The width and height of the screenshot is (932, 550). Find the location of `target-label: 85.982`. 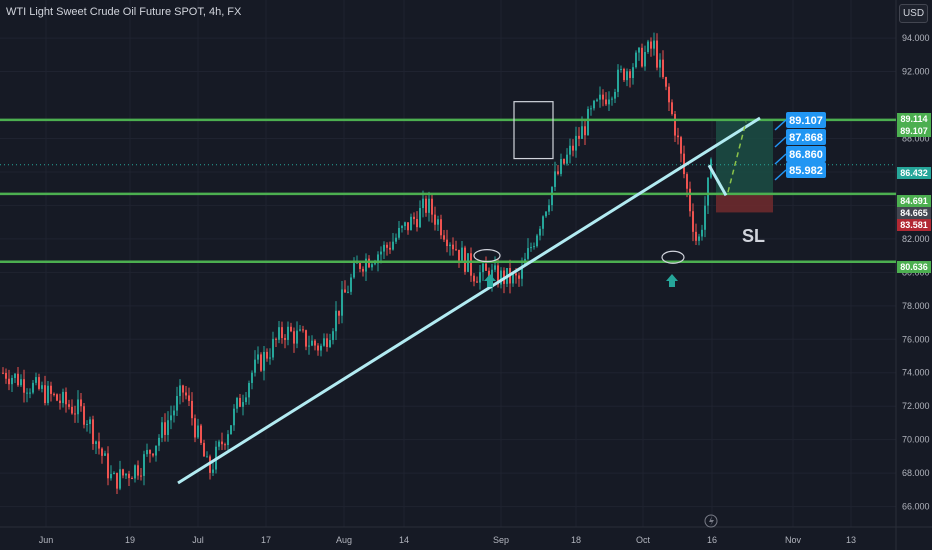

target-label: 85.982 is located at coordinates (806, 171).